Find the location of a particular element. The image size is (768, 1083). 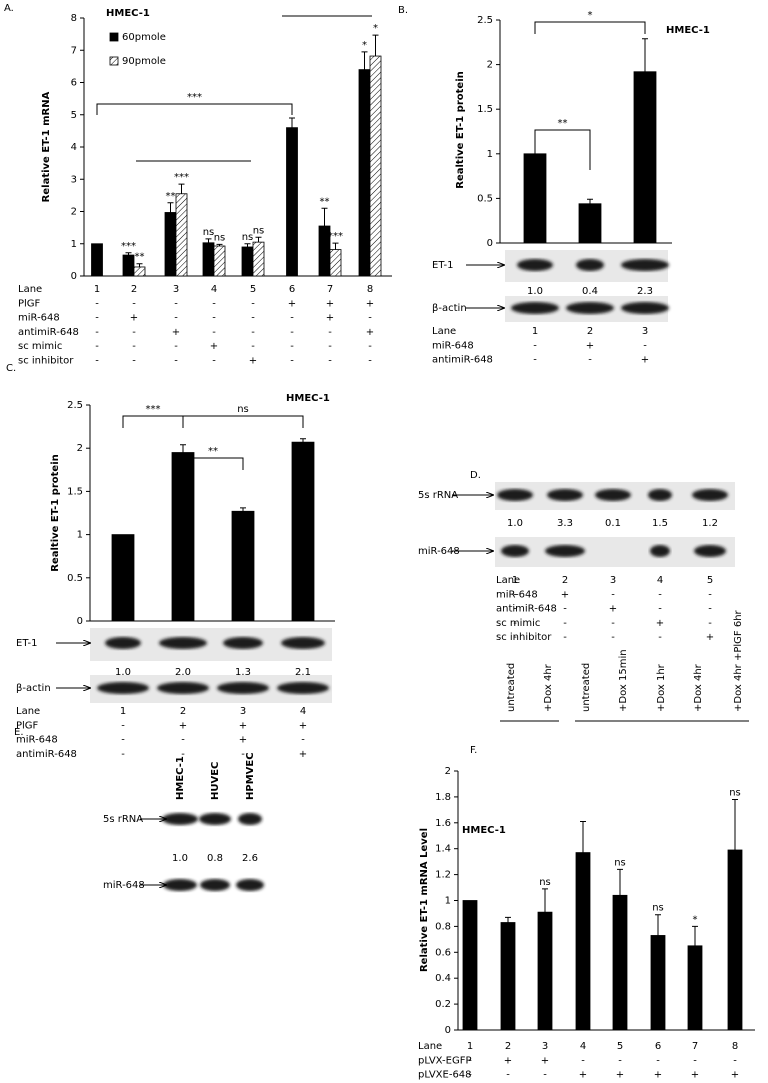

panel-letter: C. is located at coordinates (11, 368).